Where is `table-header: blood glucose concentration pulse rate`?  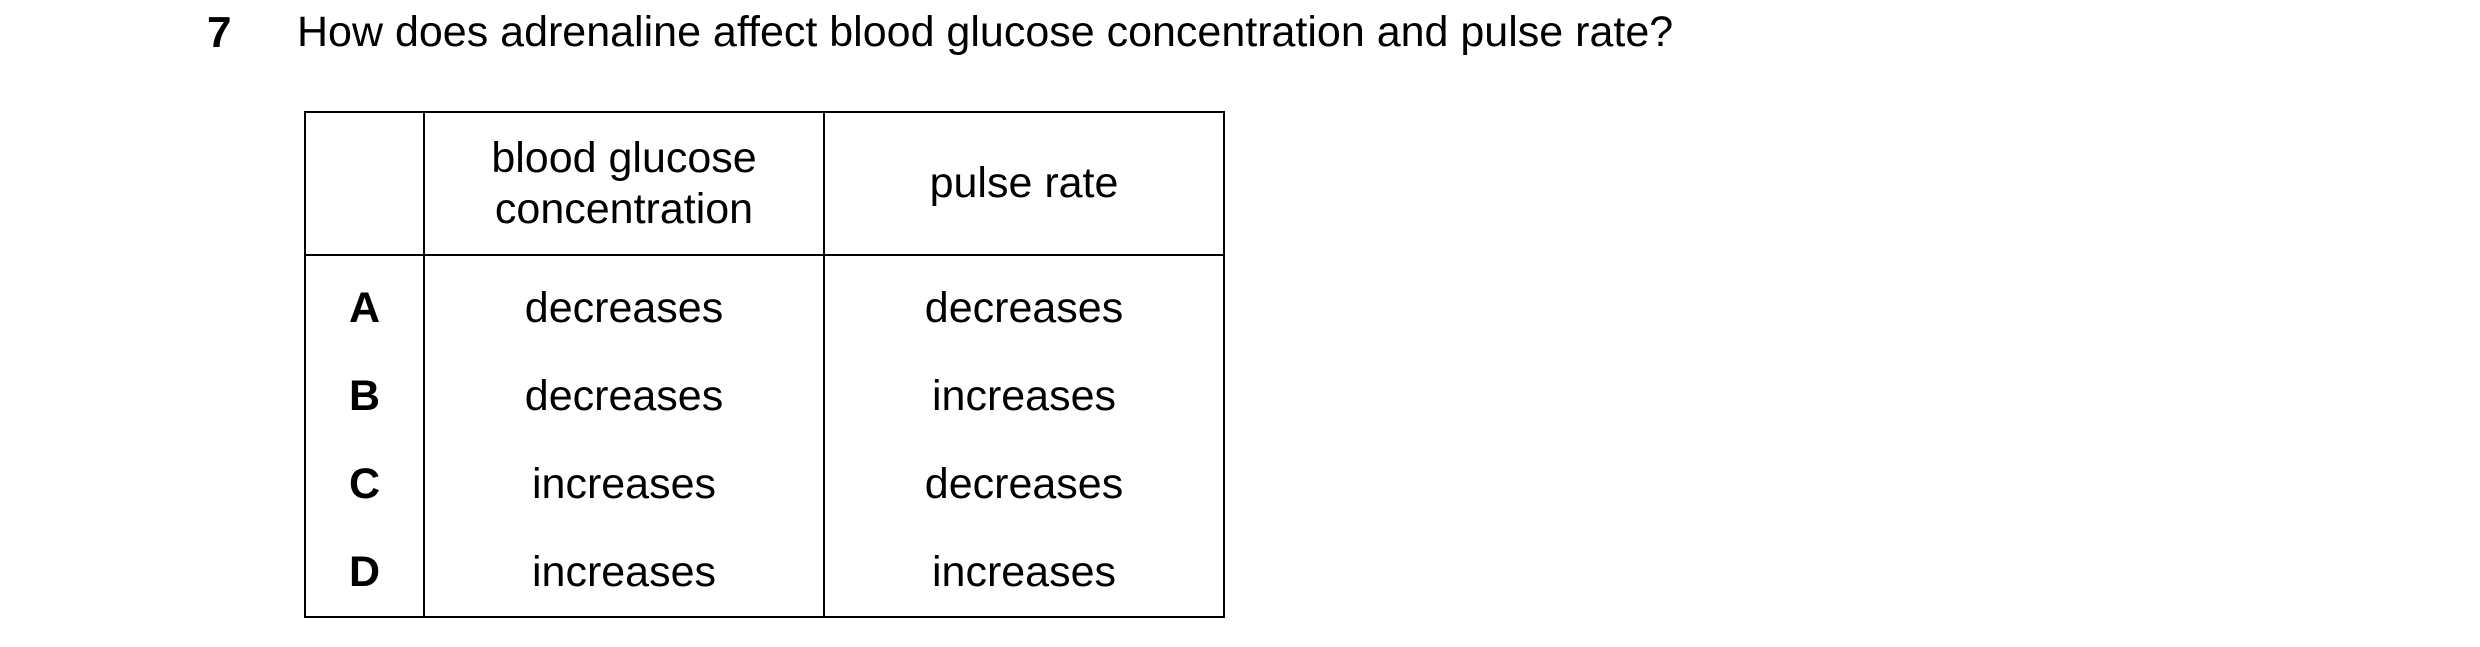 table-header: blood glucose concentration pulse rate is located at coordinates (764, 184).